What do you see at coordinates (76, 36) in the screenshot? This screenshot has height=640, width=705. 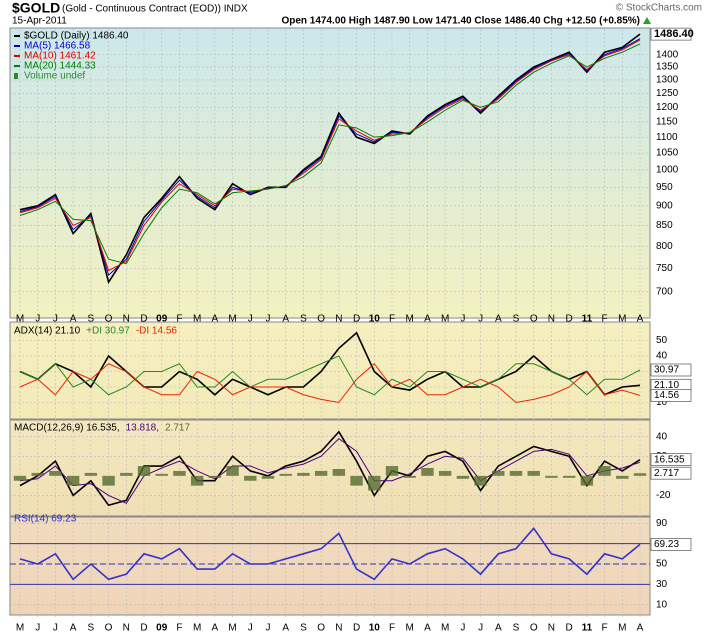 I see `legend-entry: $GOLD (Daily) 1486.40` at bounding box center [76, 36].